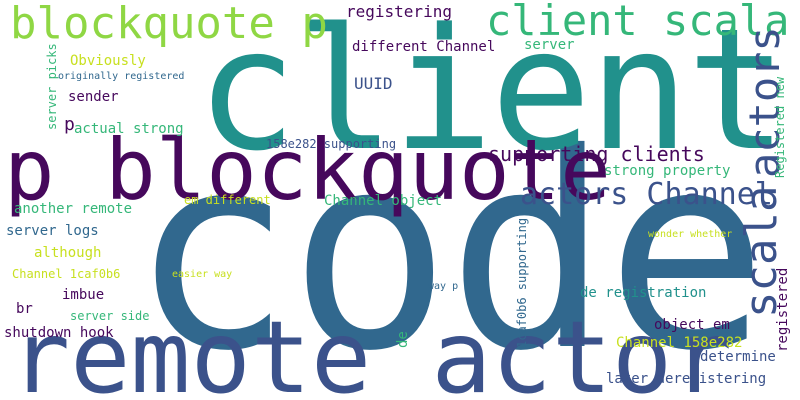 This screenshot has height=400, width=800. Describe the element at coordinates (596, 154) in the screenshot. I see `word-supporting-clients: supporting clients` at that location.